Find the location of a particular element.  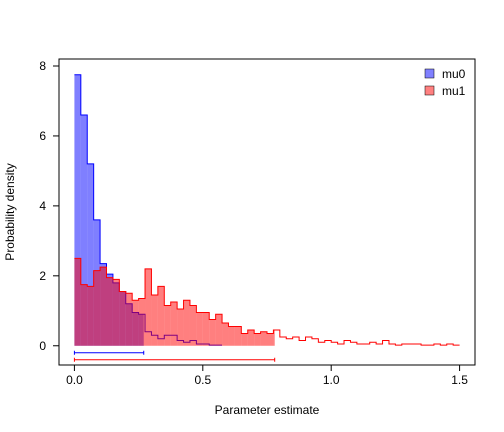

x-tick-label: 0.0 is located at coordinates (74, 380).